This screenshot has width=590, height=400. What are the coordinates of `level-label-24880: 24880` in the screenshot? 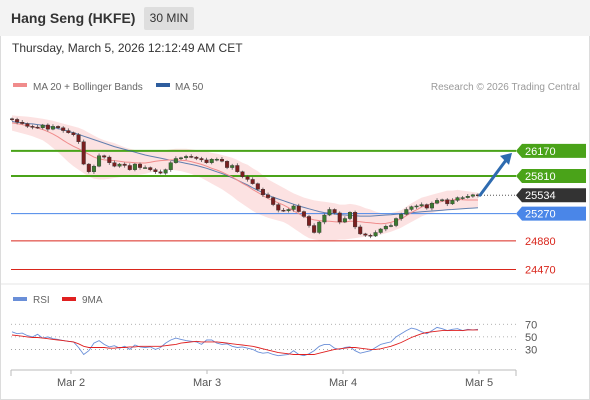 It's located at (540, 242).